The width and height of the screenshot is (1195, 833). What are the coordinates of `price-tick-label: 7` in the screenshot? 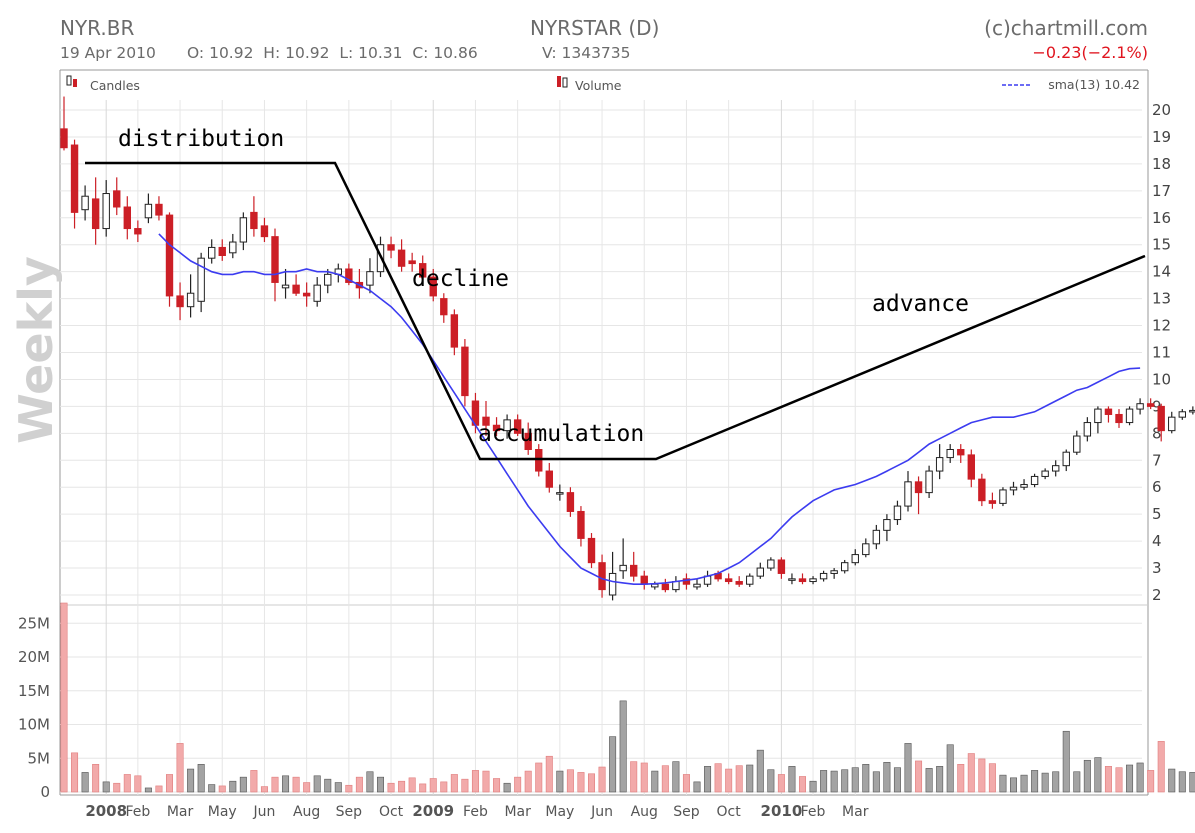 It's located at (1157, 460).